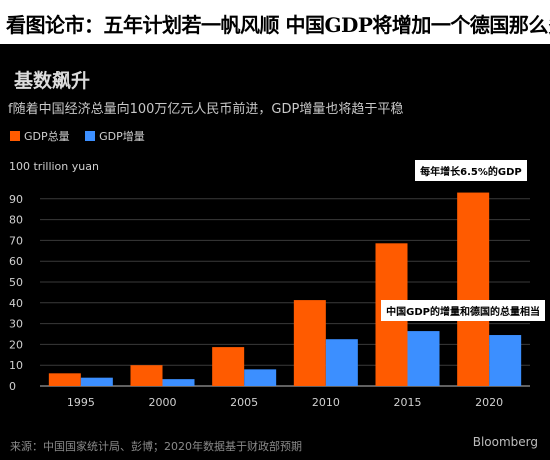 This screenshot has height=460, width=550. Describe the element at coordinates (16, 240) in the screenshot. I see `y-tick-label-70: 70` at that location.